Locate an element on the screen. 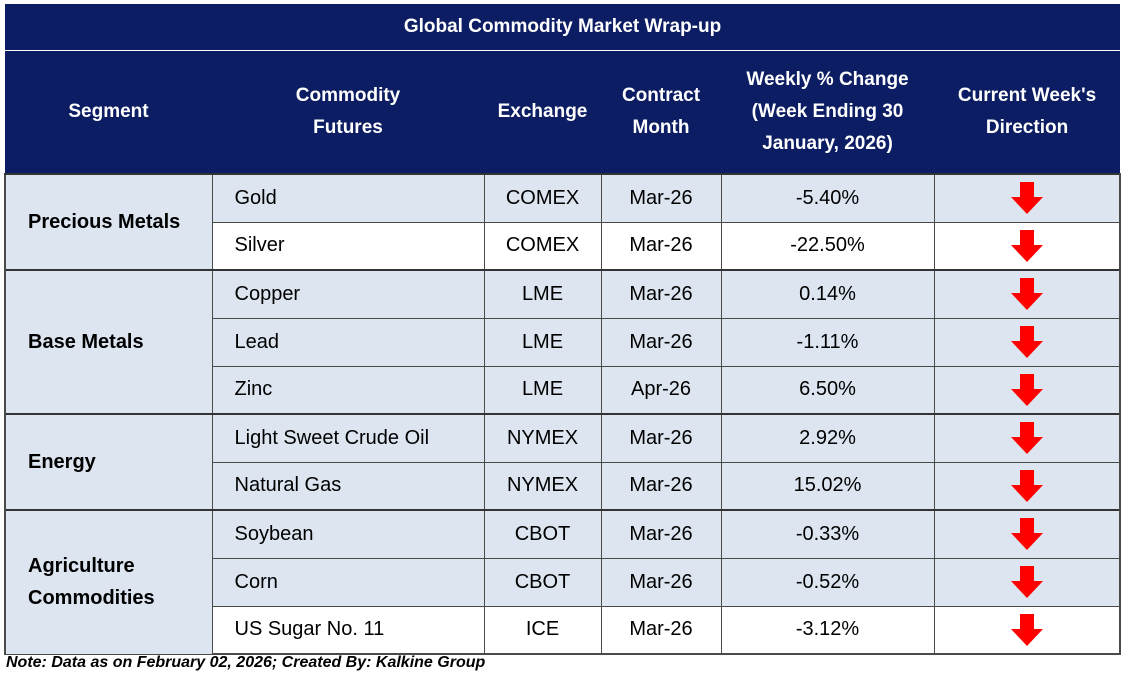 The height and width of the screenshot is (678, 1125). weekly-change-cell: 6.50% is located at coordinates (827, 390).